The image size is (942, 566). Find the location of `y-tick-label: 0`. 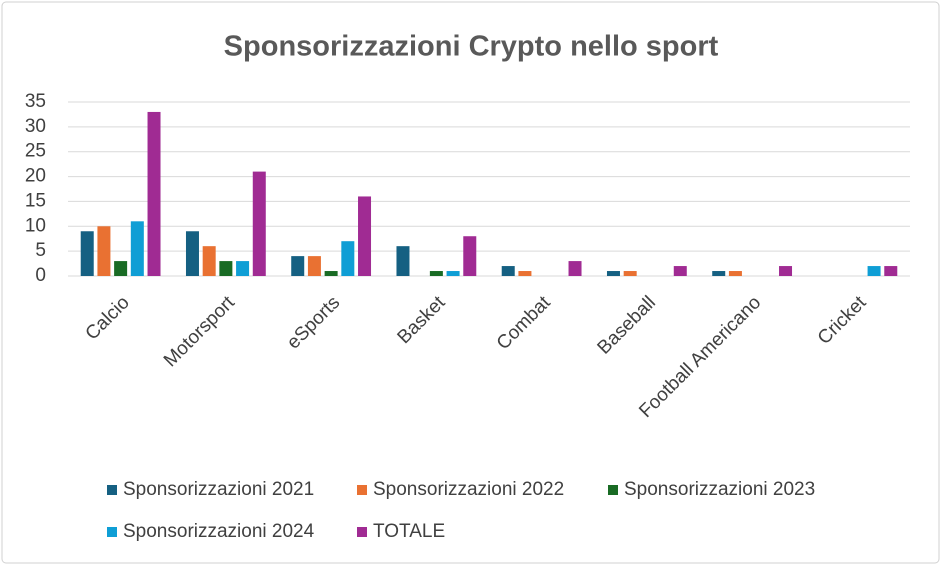

y-tick-label: 0 is located at coordinates (40, 275).